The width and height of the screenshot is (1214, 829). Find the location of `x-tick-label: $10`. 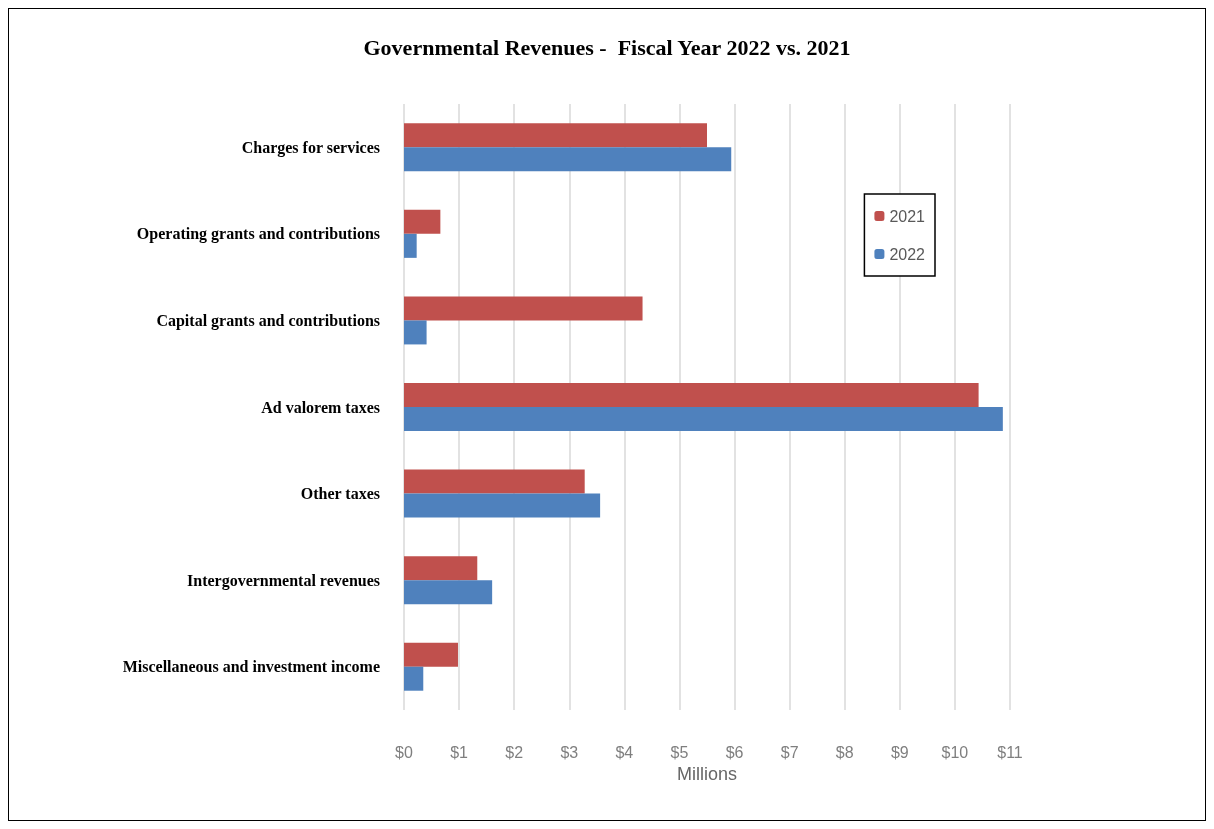

x-tick-label: $10 is located at coordinates (955, 752).